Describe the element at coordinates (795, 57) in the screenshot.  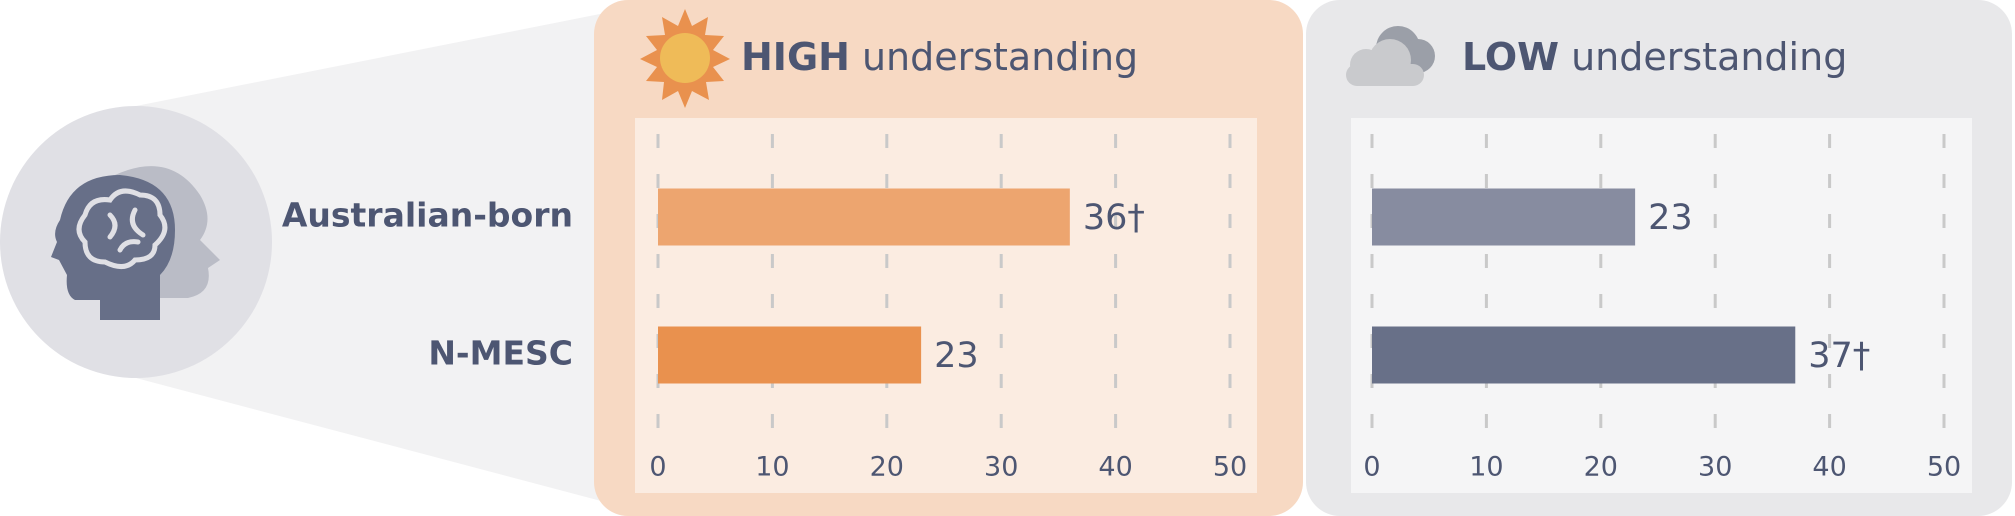
I see `title-emphasis: HIGH` at that location.